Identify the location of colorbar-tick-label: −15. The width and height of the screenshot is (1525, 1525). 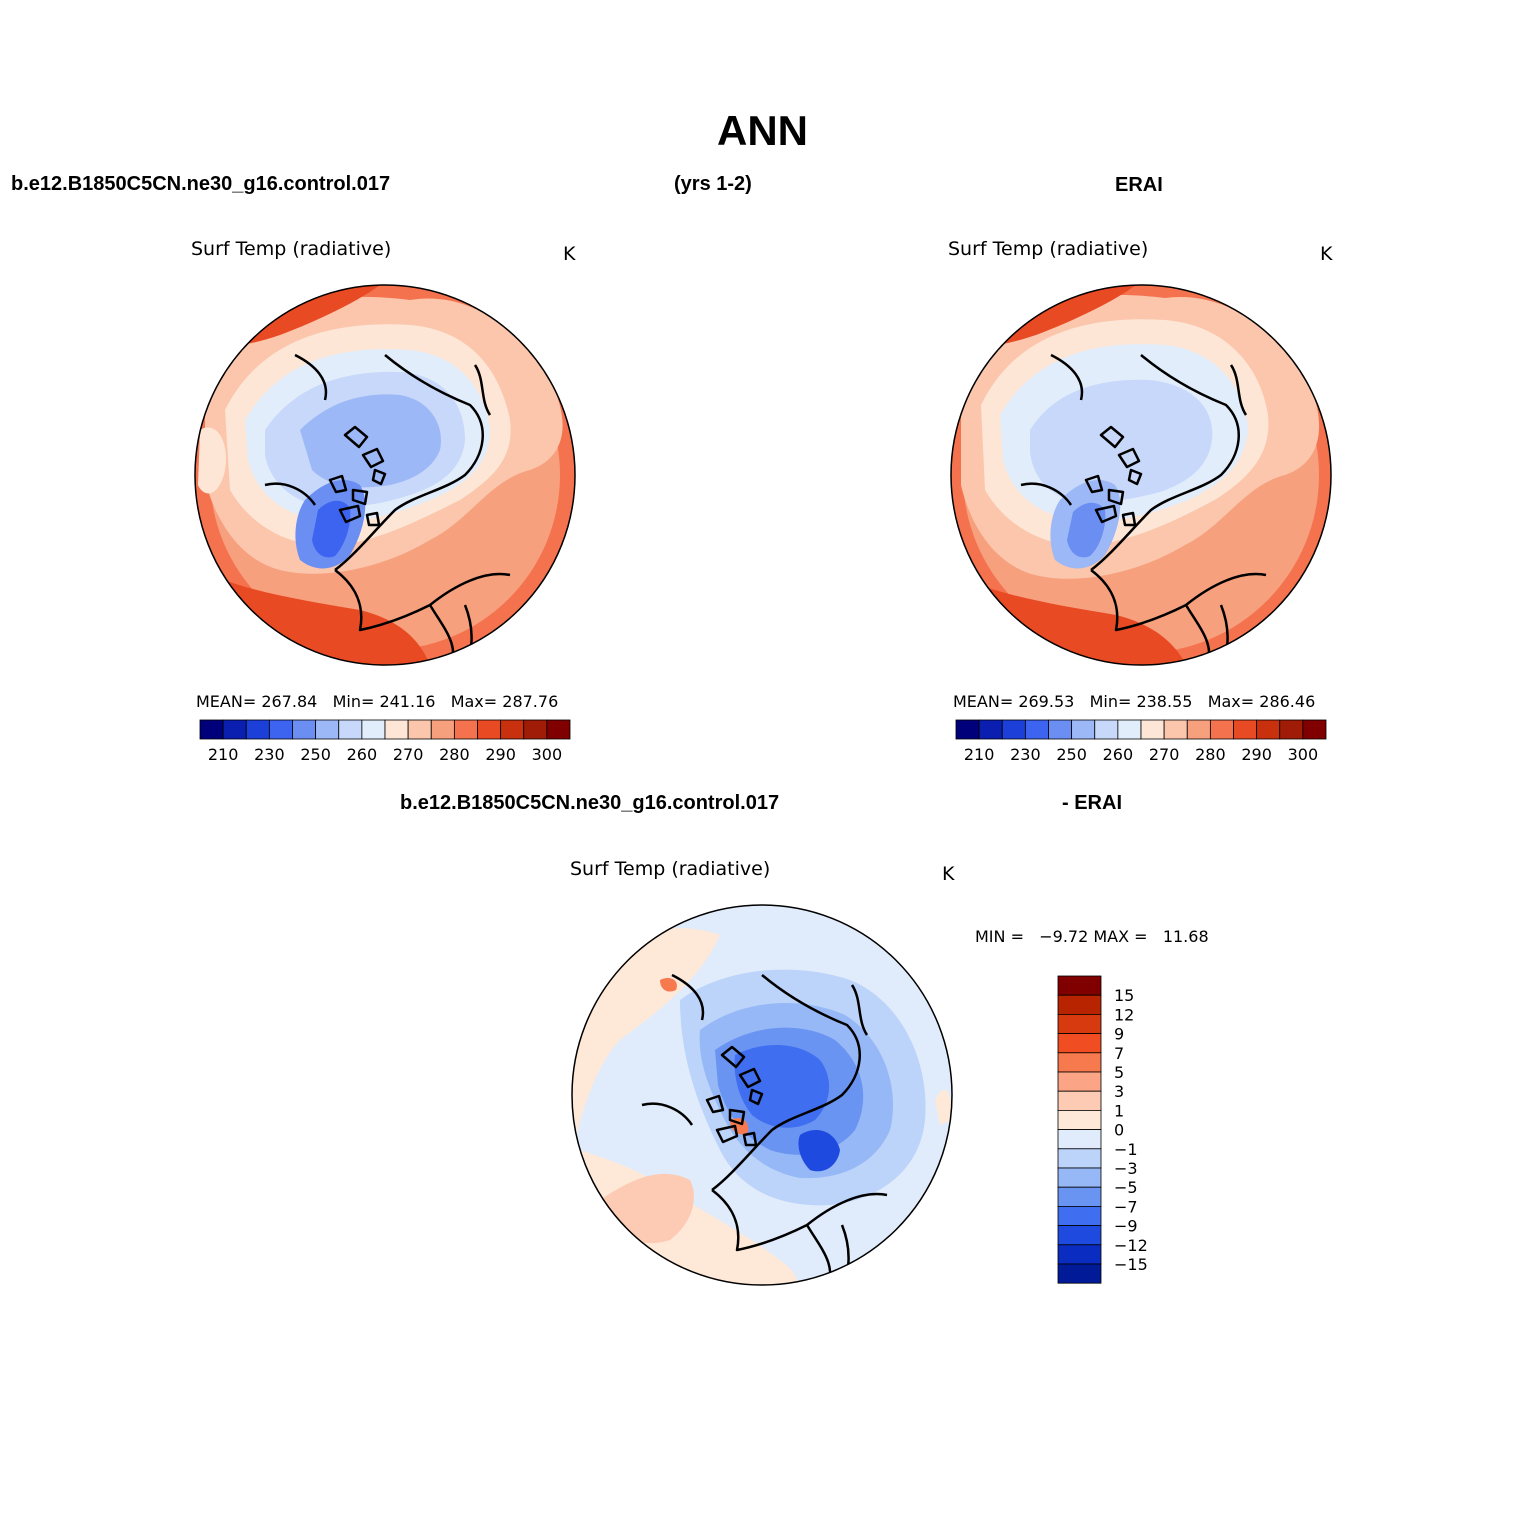
(1131, 1264).